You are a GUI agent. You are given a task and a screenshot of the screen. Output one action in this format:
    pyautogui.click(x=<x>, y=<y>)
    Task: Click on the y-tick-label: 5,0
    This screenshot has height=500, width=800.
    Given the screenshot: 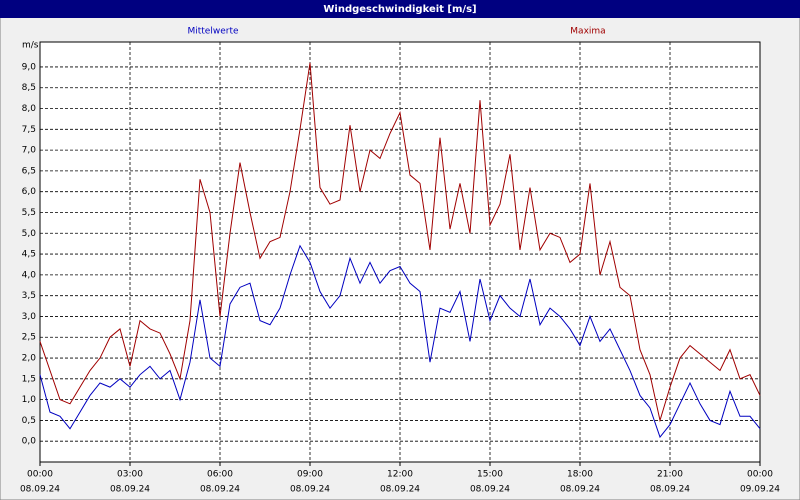 What is the action you would take?
    pyautogui.click(x=29, y=234)
    